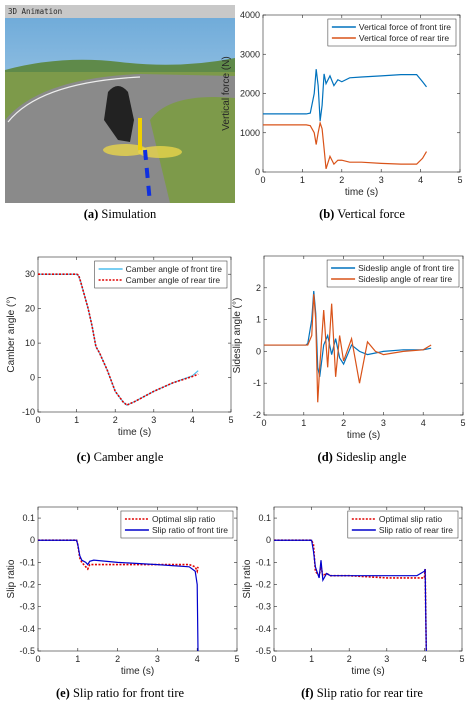  I want to click on legend-label: Sideslip angle of rear tire, so click(405, 279).